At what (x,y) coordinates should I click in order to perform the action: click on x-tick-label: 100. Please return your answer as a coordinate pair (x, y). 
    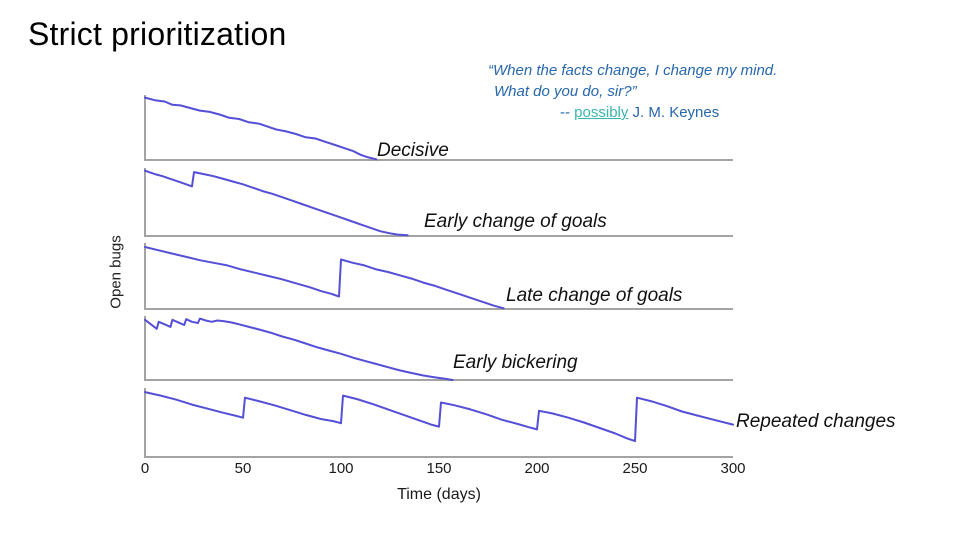
    Looking at the image, I should click on (341, 468).